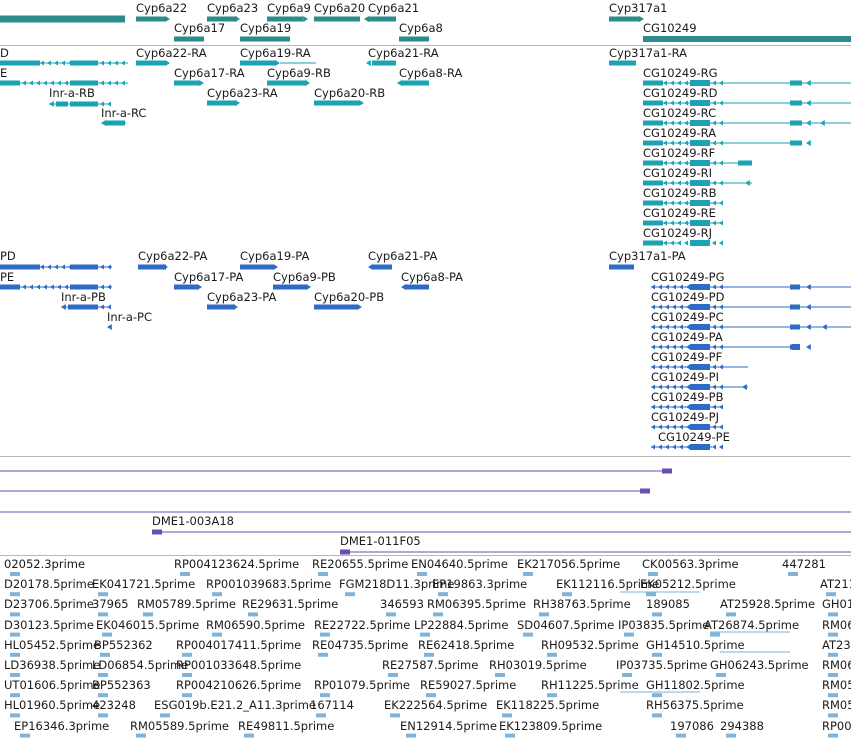  I want to click on cds-label: Cyp6a8-PA, so click(432, 277).